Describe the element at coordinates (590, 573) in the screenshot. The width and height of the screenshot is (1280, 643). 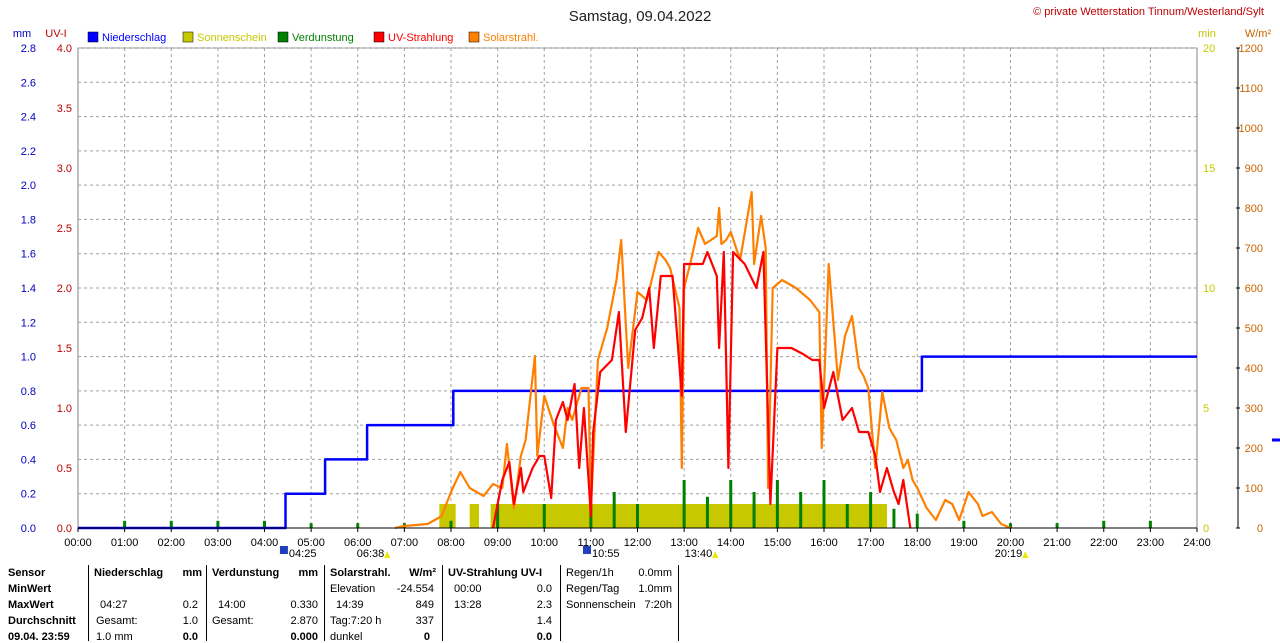
I see `rain-hour-label: Regen/1h` at that location.